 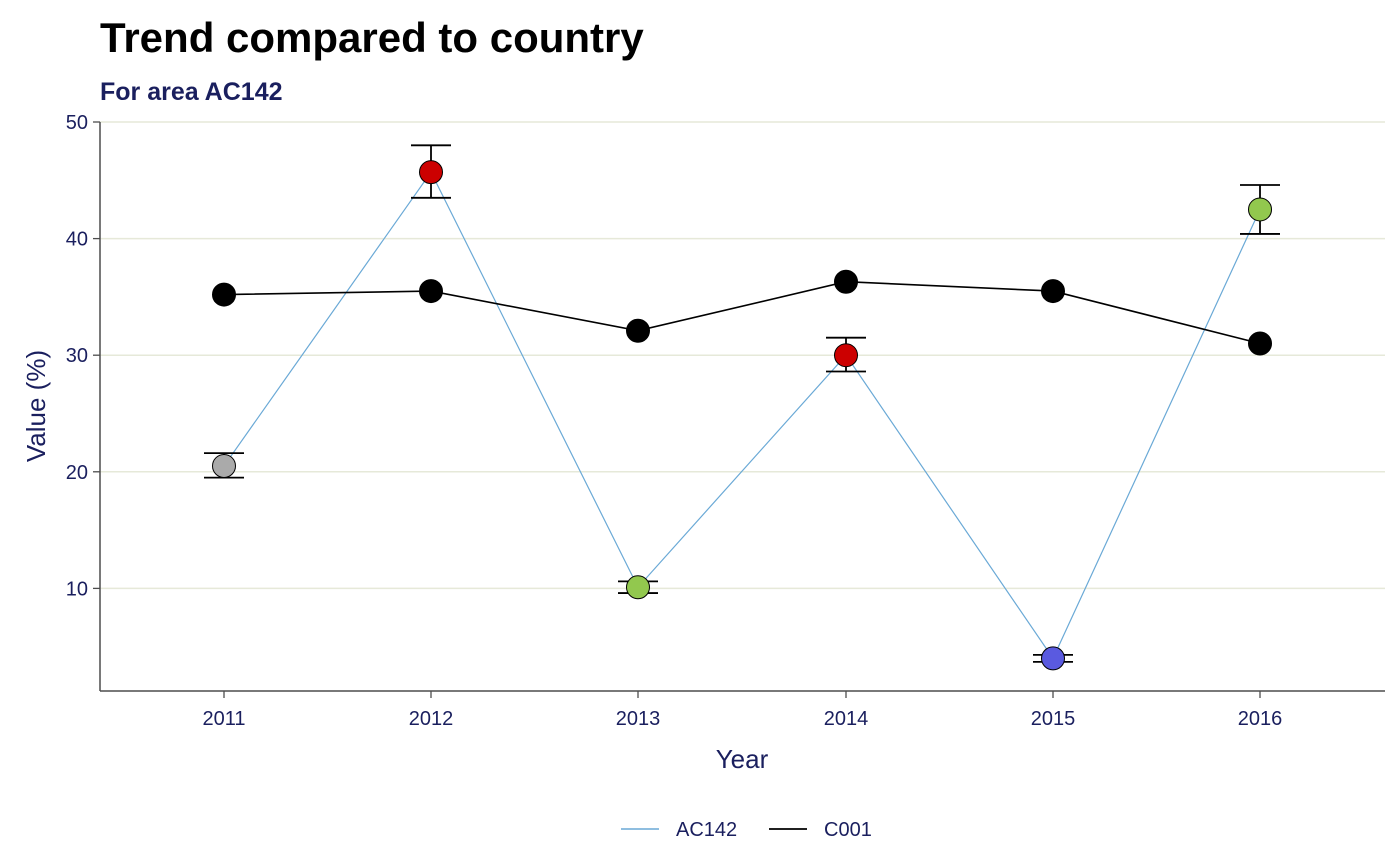 I want to click on y-tick-label: 30, so click(x=77, y=356).